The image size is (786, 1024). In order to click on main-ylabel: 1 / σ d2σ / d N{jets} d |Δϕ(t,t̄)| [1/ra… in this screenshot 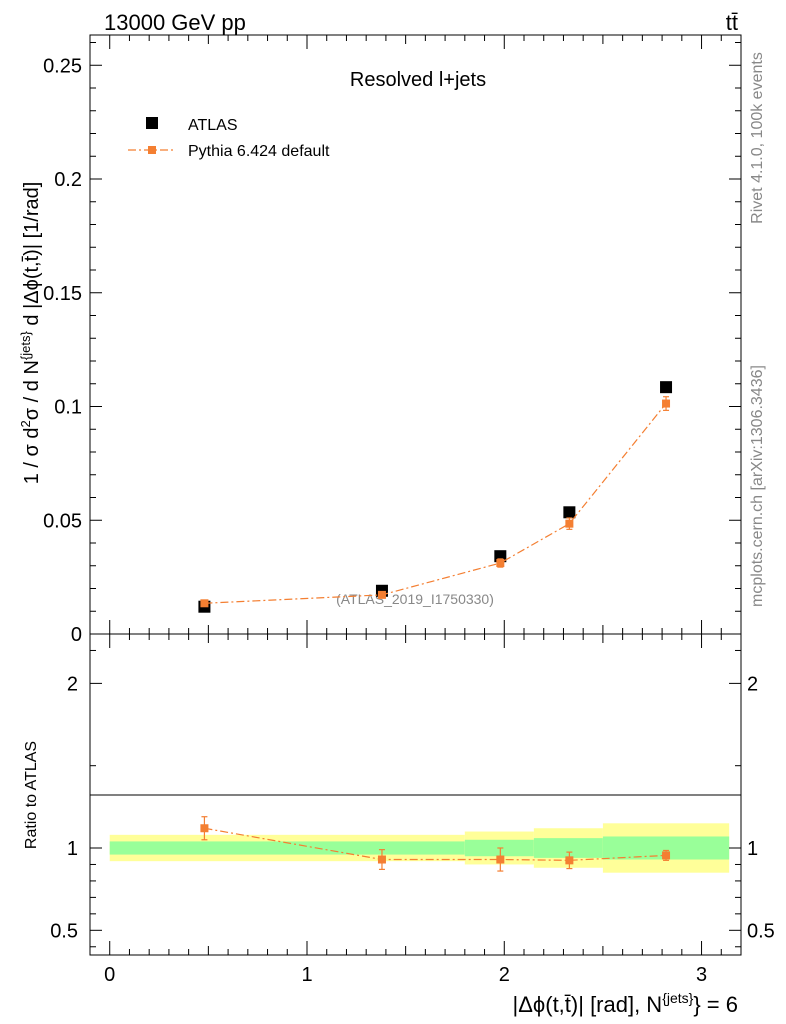, I will do `click(30, 333)`.